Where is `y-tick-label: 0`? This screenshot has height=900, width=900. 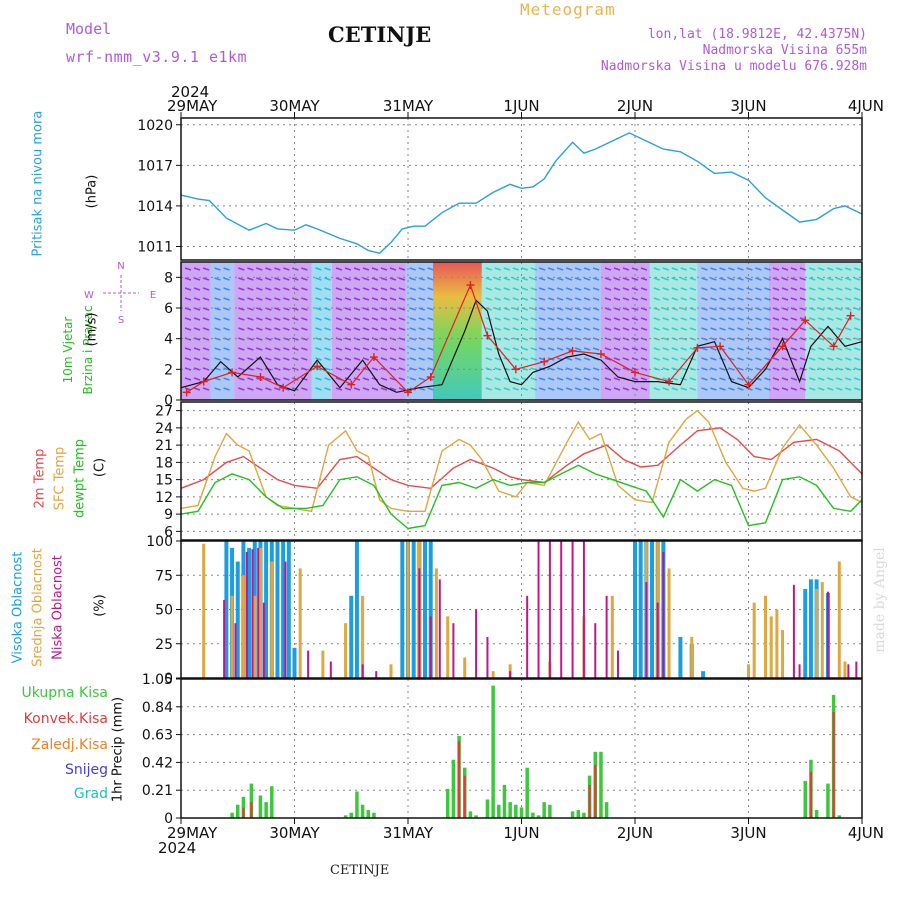 y-tick-label: 0 is located at coordinates (168, 401).